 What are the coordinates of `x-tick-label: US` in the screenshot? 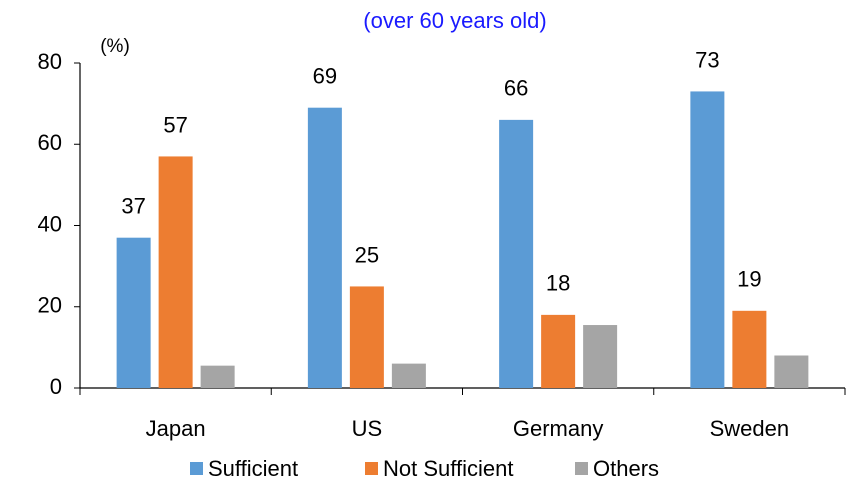 It's located at (367, 428).